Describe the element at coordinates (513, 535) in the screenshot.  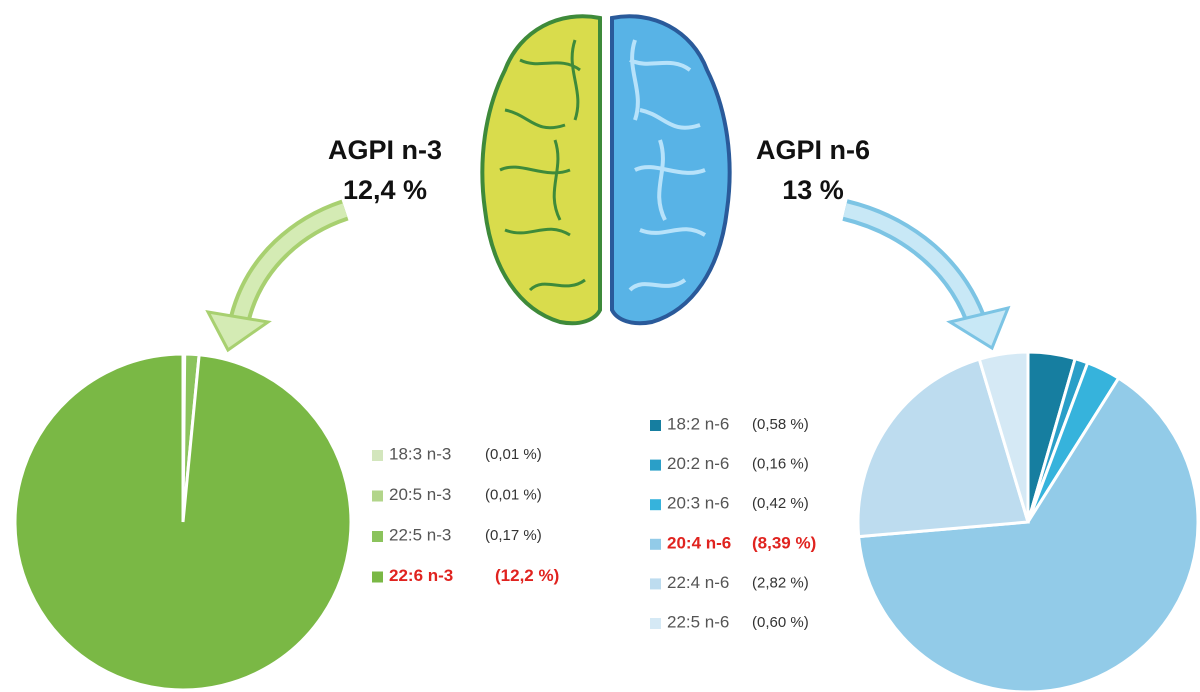
I see `value-label: (0,17 %)` at that location.